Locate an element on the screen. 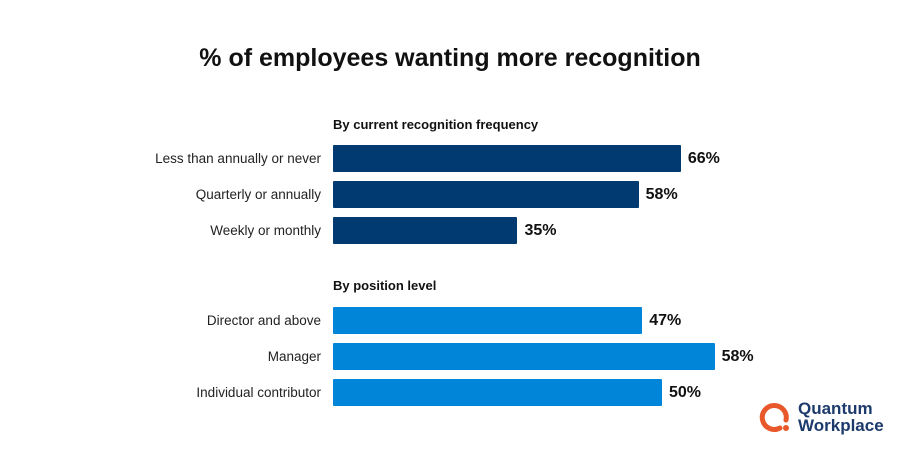  category-label: Less than annually or never is located at coordinates (238, 158).